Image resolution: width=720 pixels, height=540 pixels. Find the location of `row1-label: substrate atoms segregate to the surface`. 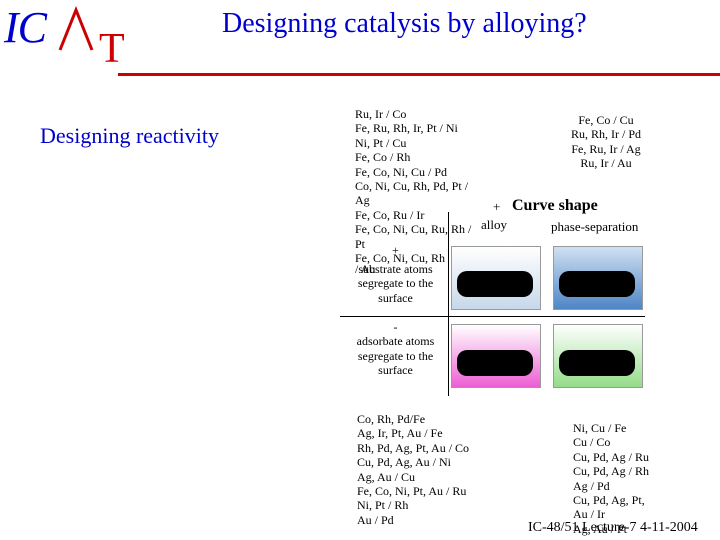

row1-label: substrate atoms segregate to the surface is located at coordinates (395, 283).